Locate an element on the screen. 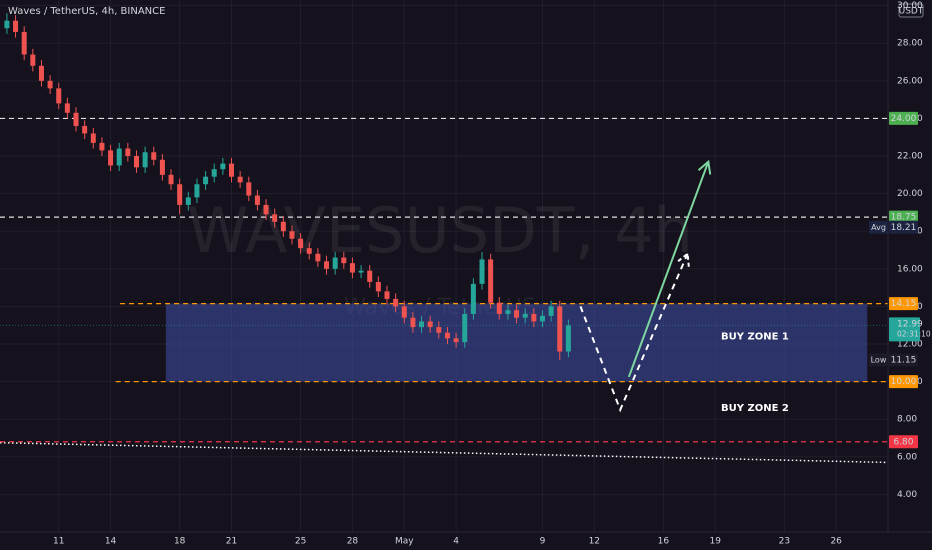 This screenshot has width=932, height=550. avg-tag: Avg is located at coordinates (878, 227).